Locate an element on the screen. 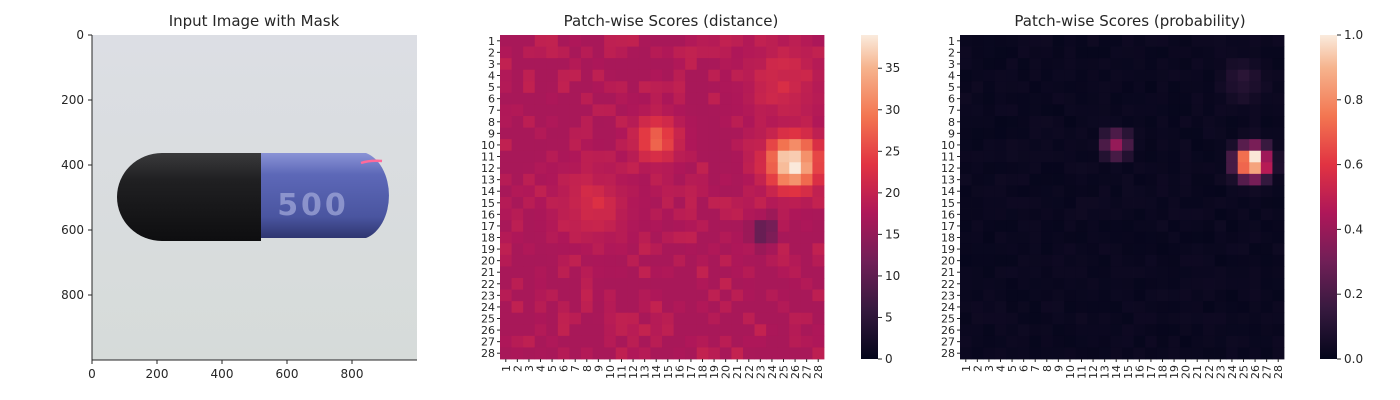  col-label: 24 is located at coordinates (1232, 372).